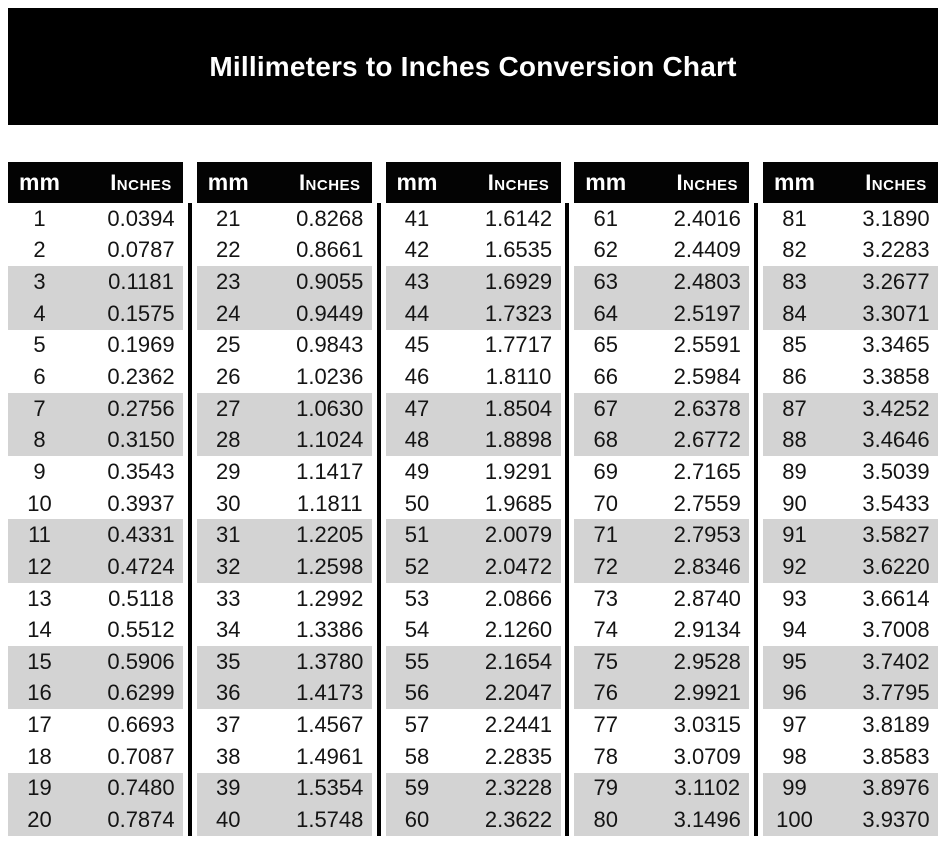 The width and height of the screenshot is (946, 844). What do you see at coordinates (896, 503) in the screenshot?
I see `inches-value: 3.5433` at bounding box center [896, 503].